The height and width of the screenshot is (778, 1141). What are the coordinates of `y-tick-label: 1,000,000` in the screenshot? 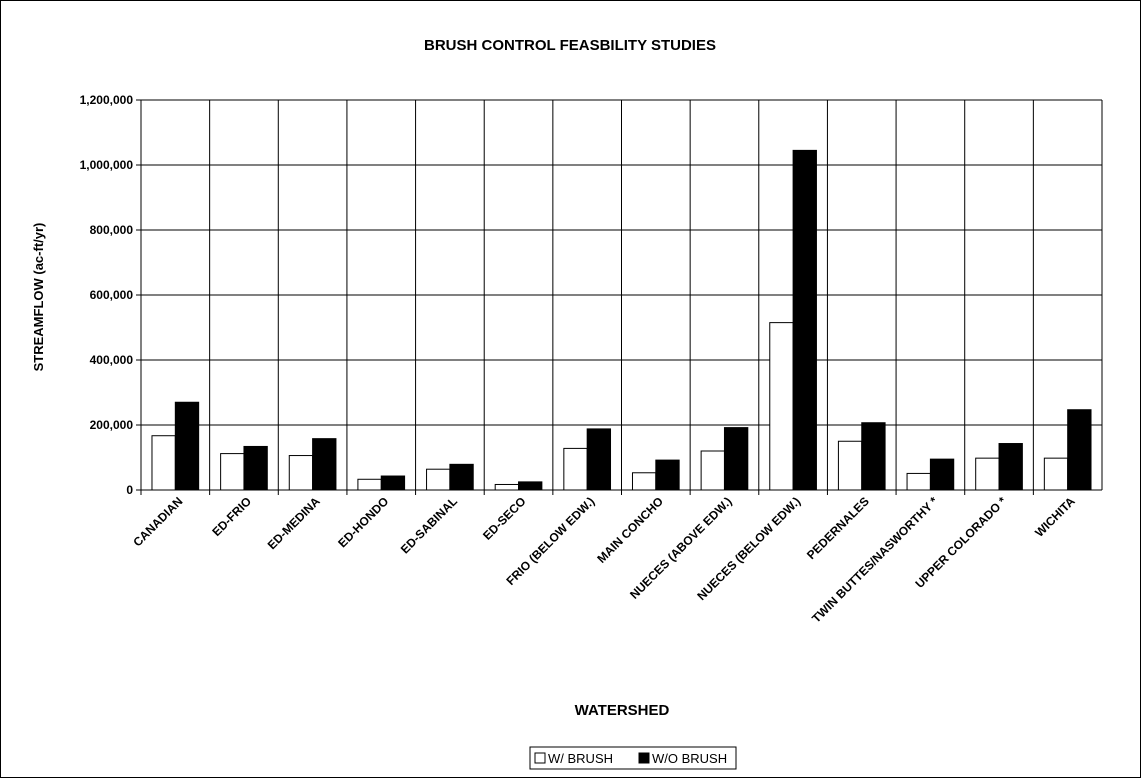 It's located at (107, 165).